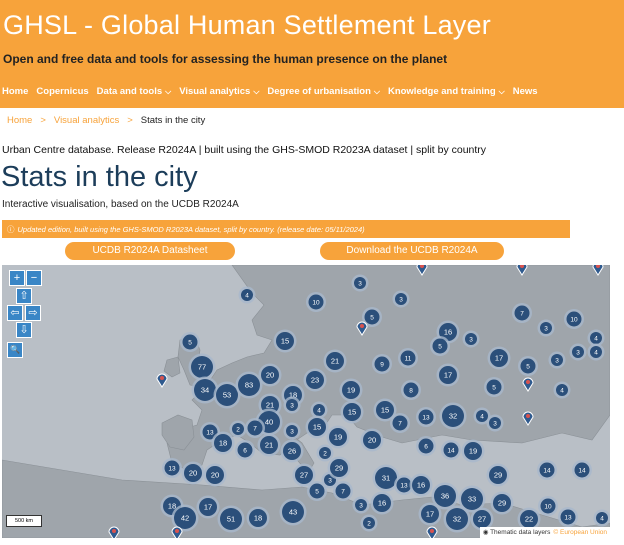 The height and width of the screenshot is (545, 624). What do you see at coordinates (134, 91) in the screenshot?
I see `nav-data-and-tools: Data and tools ⌵` at bounding box center [134, 91].